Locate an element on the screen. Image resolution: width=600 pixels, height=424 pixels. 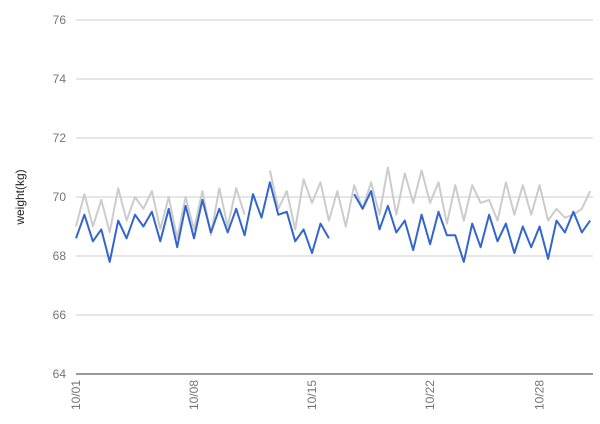
y-tick-label: 64 is located at coordinates (60, 374).